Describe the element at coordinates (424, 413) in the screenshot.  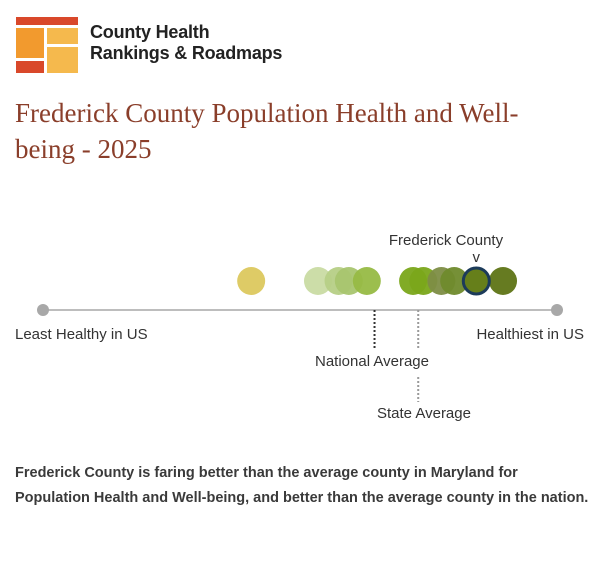
I see `state-average-label: State Average` at that location.